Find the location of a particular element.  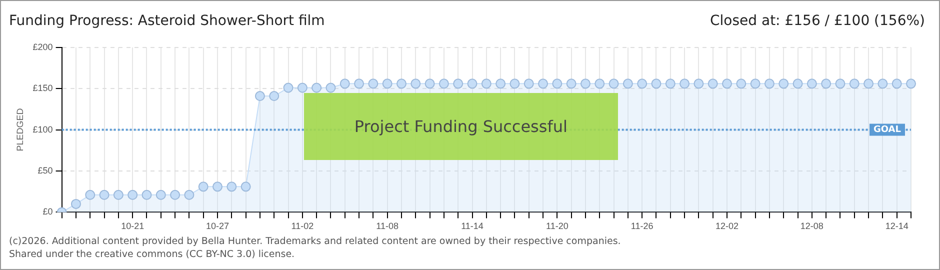

x-tick-label: 11-20 is located at coordinates (557, 226).